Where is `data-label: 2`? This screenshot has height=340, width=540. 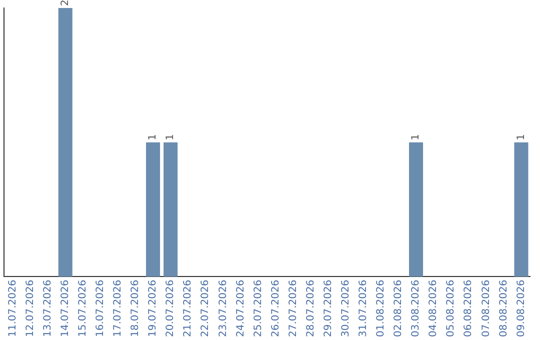
data-label: 2 is located at coordinates (65, 3).